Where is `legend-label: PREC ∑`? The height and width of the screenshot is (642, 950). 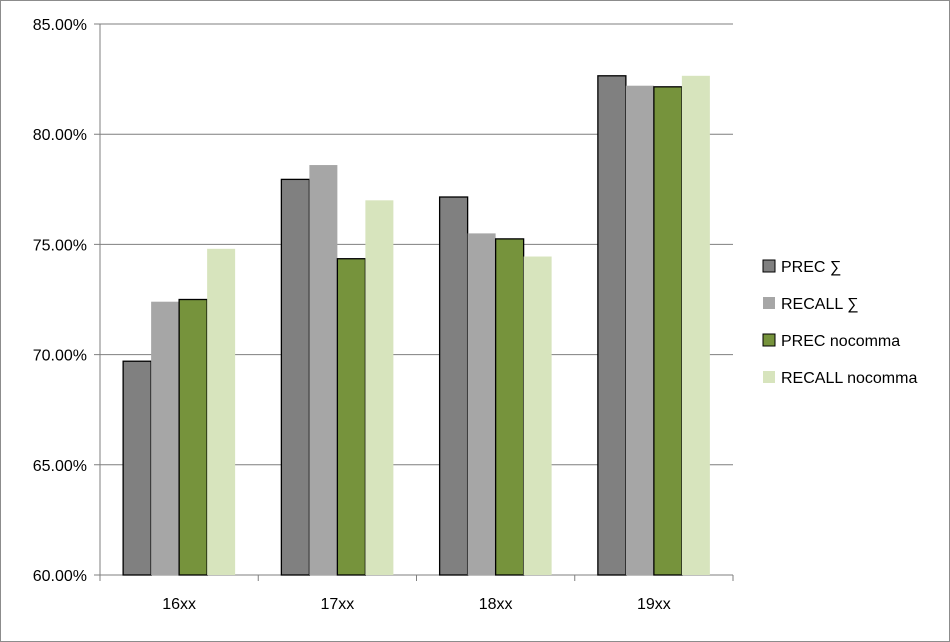 legend-label: PREC ∑ is located at coordinates (811, 267).